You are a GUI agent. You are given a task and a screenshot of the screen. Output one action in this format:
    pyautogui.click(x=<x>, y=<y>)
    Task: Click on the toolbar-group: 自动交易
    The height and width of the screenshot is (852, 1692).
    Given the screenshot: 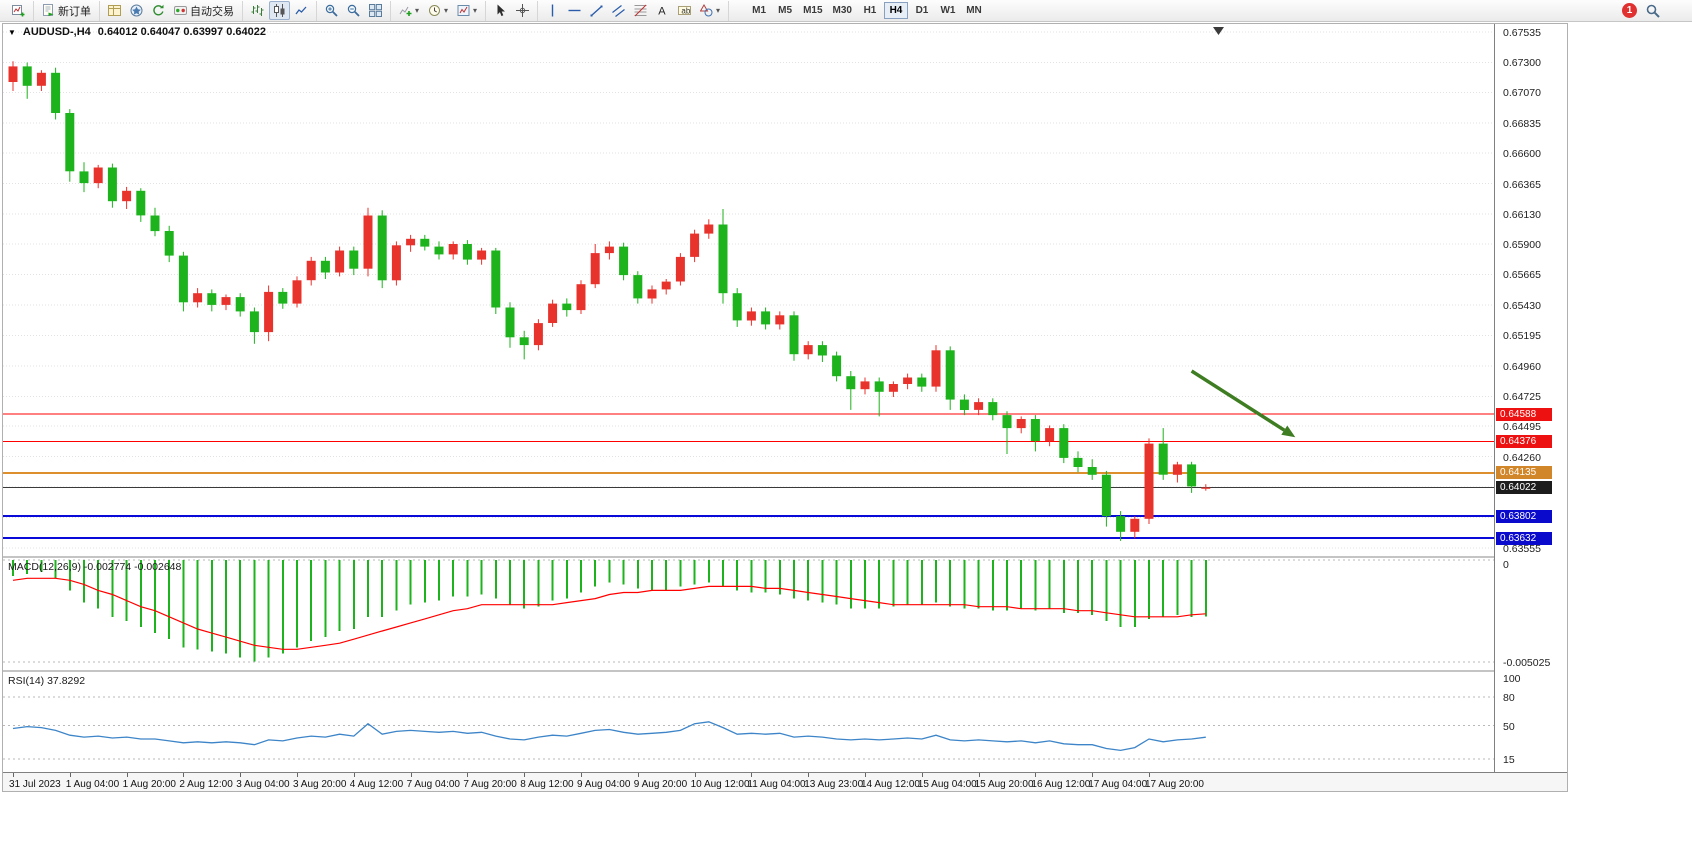 What is the action you would take?
    pyautogui.click(x=171, y=10)
    